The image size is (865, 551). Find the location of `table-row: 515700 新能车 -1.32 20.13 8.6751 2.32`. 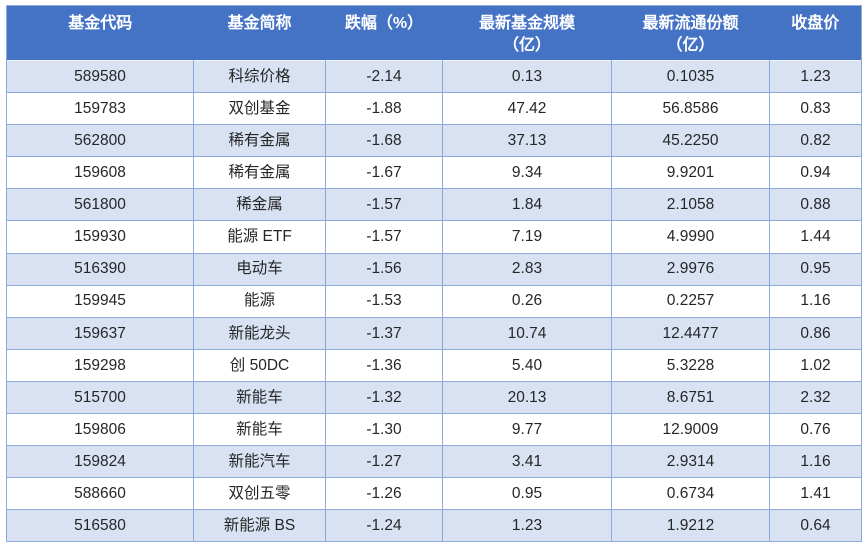

table-row: 515700 新能车 -1.32 20.13 8.6751 2.32 is located at coordinates (434, 397).